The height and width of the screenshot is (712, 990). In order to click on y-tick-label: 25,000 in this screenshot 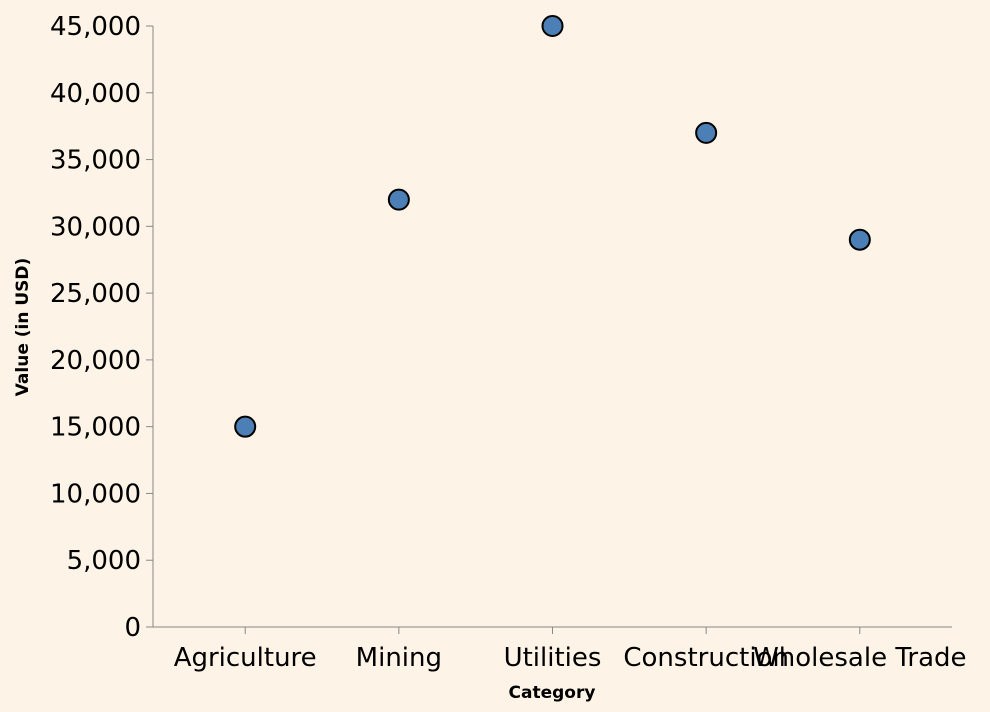, I will do `click(95, 294)`.